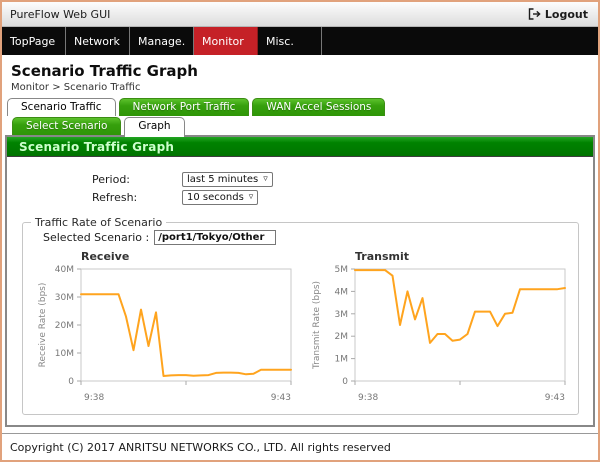 Image resolution: width=600 pixels, height=462 pixels. Describe the element at coordinates (342, 270) in the screenshot. I see `svg-text: 5M` at that location.